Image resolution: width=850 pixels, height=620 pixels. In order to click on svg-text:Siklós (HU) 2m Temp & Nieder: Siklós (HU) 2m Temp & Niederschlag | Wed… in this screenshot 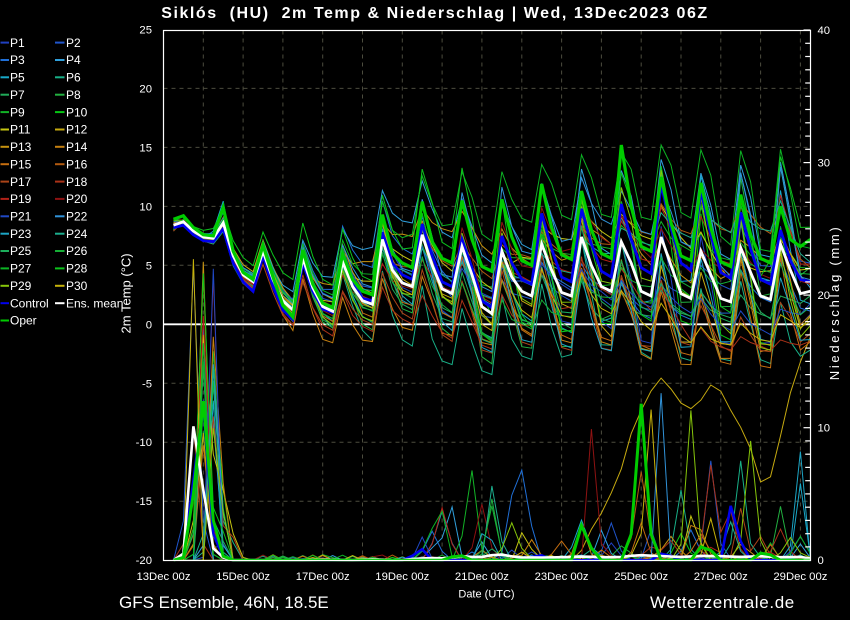, I will do `click(435, 13)`.